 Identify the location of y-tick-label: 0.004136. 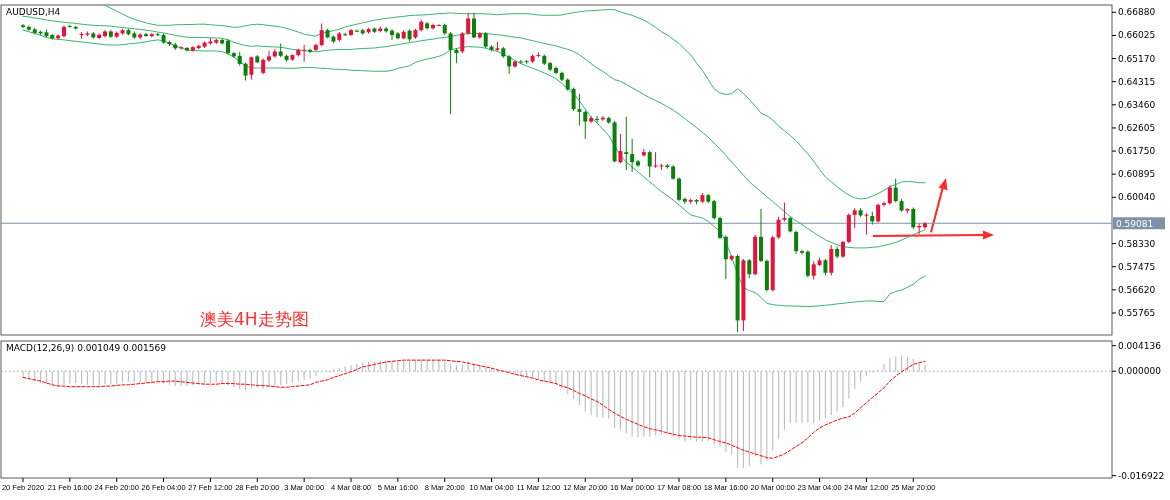
(1140, 345).